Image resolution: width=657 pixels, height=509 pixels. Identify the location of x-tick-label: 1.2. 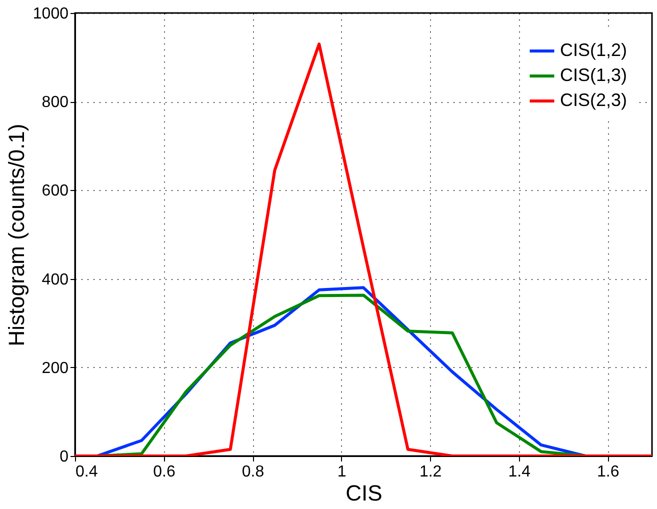
(430, 472).